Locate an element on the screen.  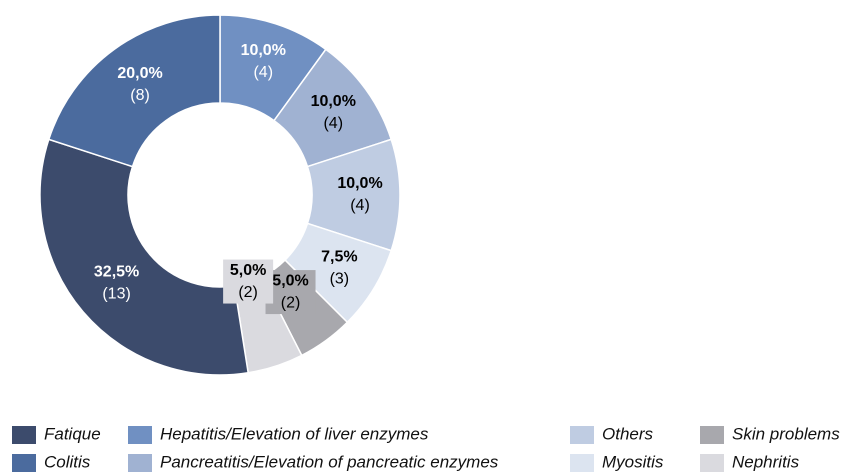
count-label: (13) is located at coordinates (116, 294).